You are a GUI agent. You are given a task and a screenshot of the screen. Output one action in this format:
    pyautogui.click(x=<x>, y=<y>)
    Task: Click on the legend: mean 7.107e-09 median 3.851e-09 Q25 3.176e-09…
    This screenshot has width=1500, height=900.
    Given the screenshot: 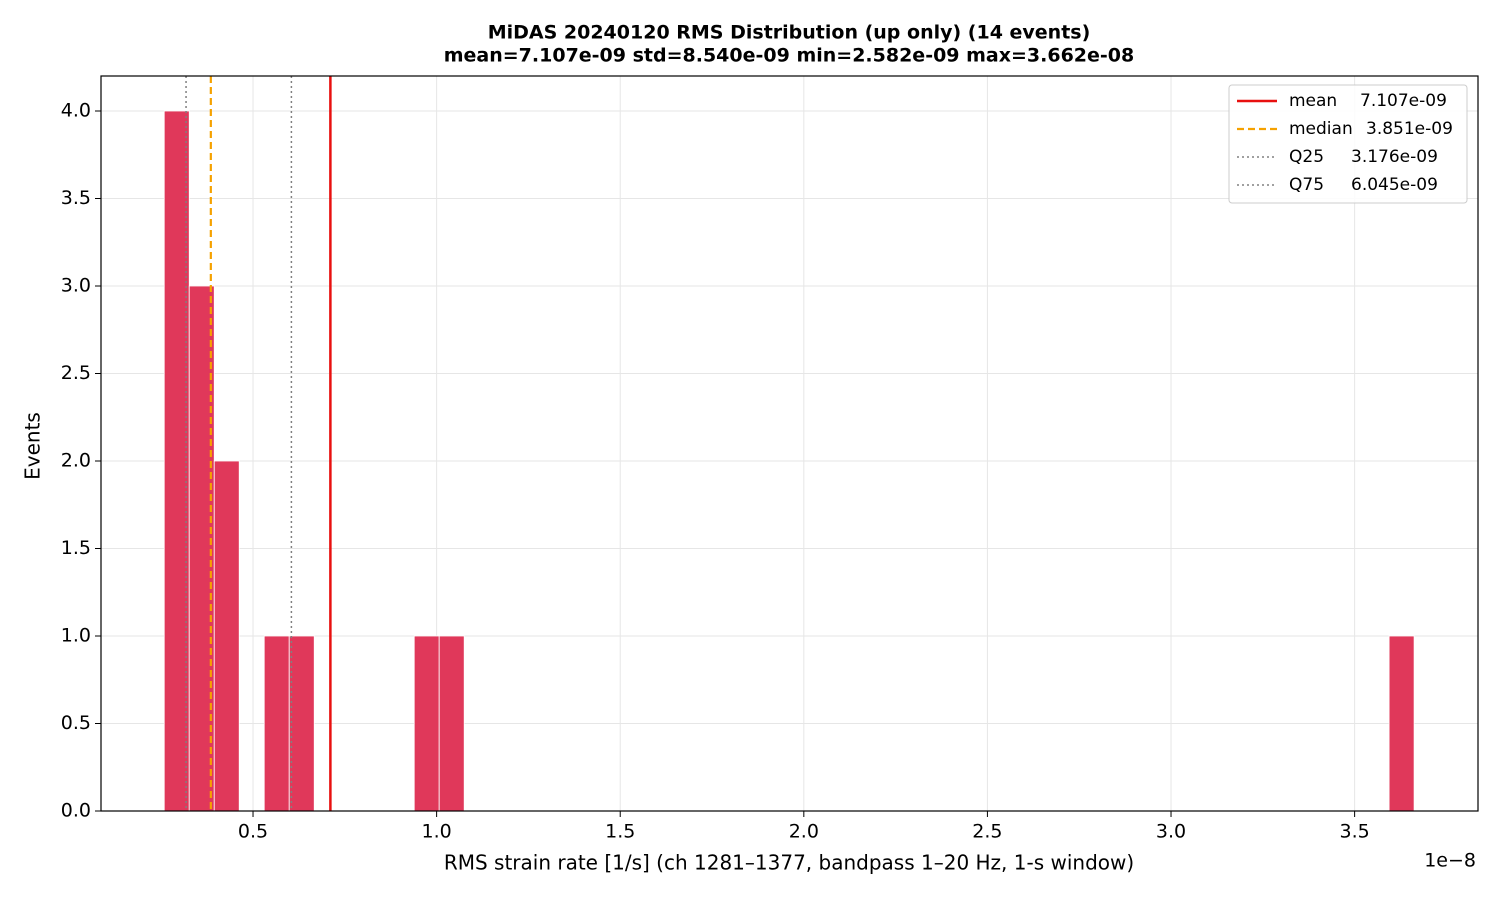 What is the action you would take?
    pyautogui.click(x=1348, y=144)
    